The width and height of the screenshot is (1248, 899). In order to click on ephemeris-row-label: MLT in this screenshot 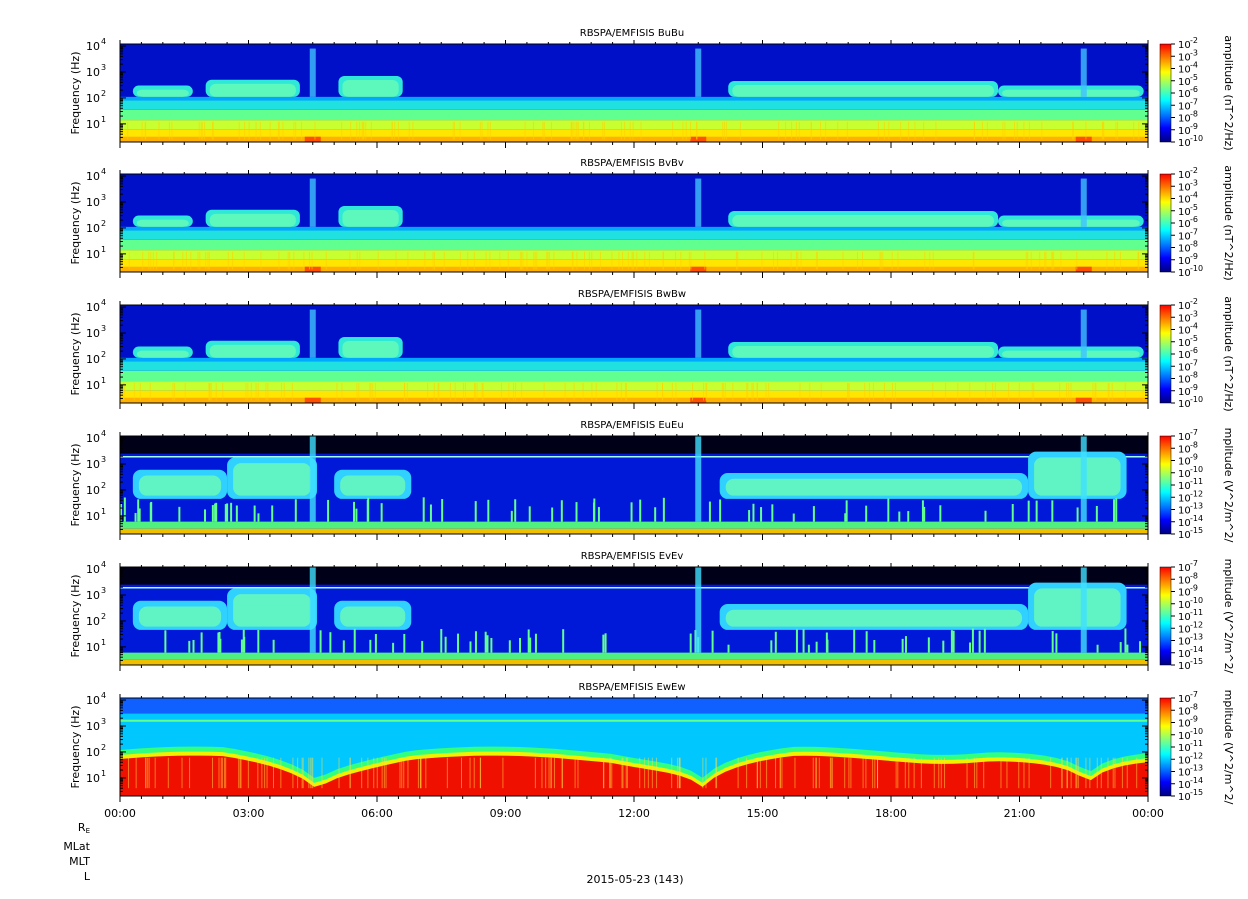, I will do `click(79, 861)`.